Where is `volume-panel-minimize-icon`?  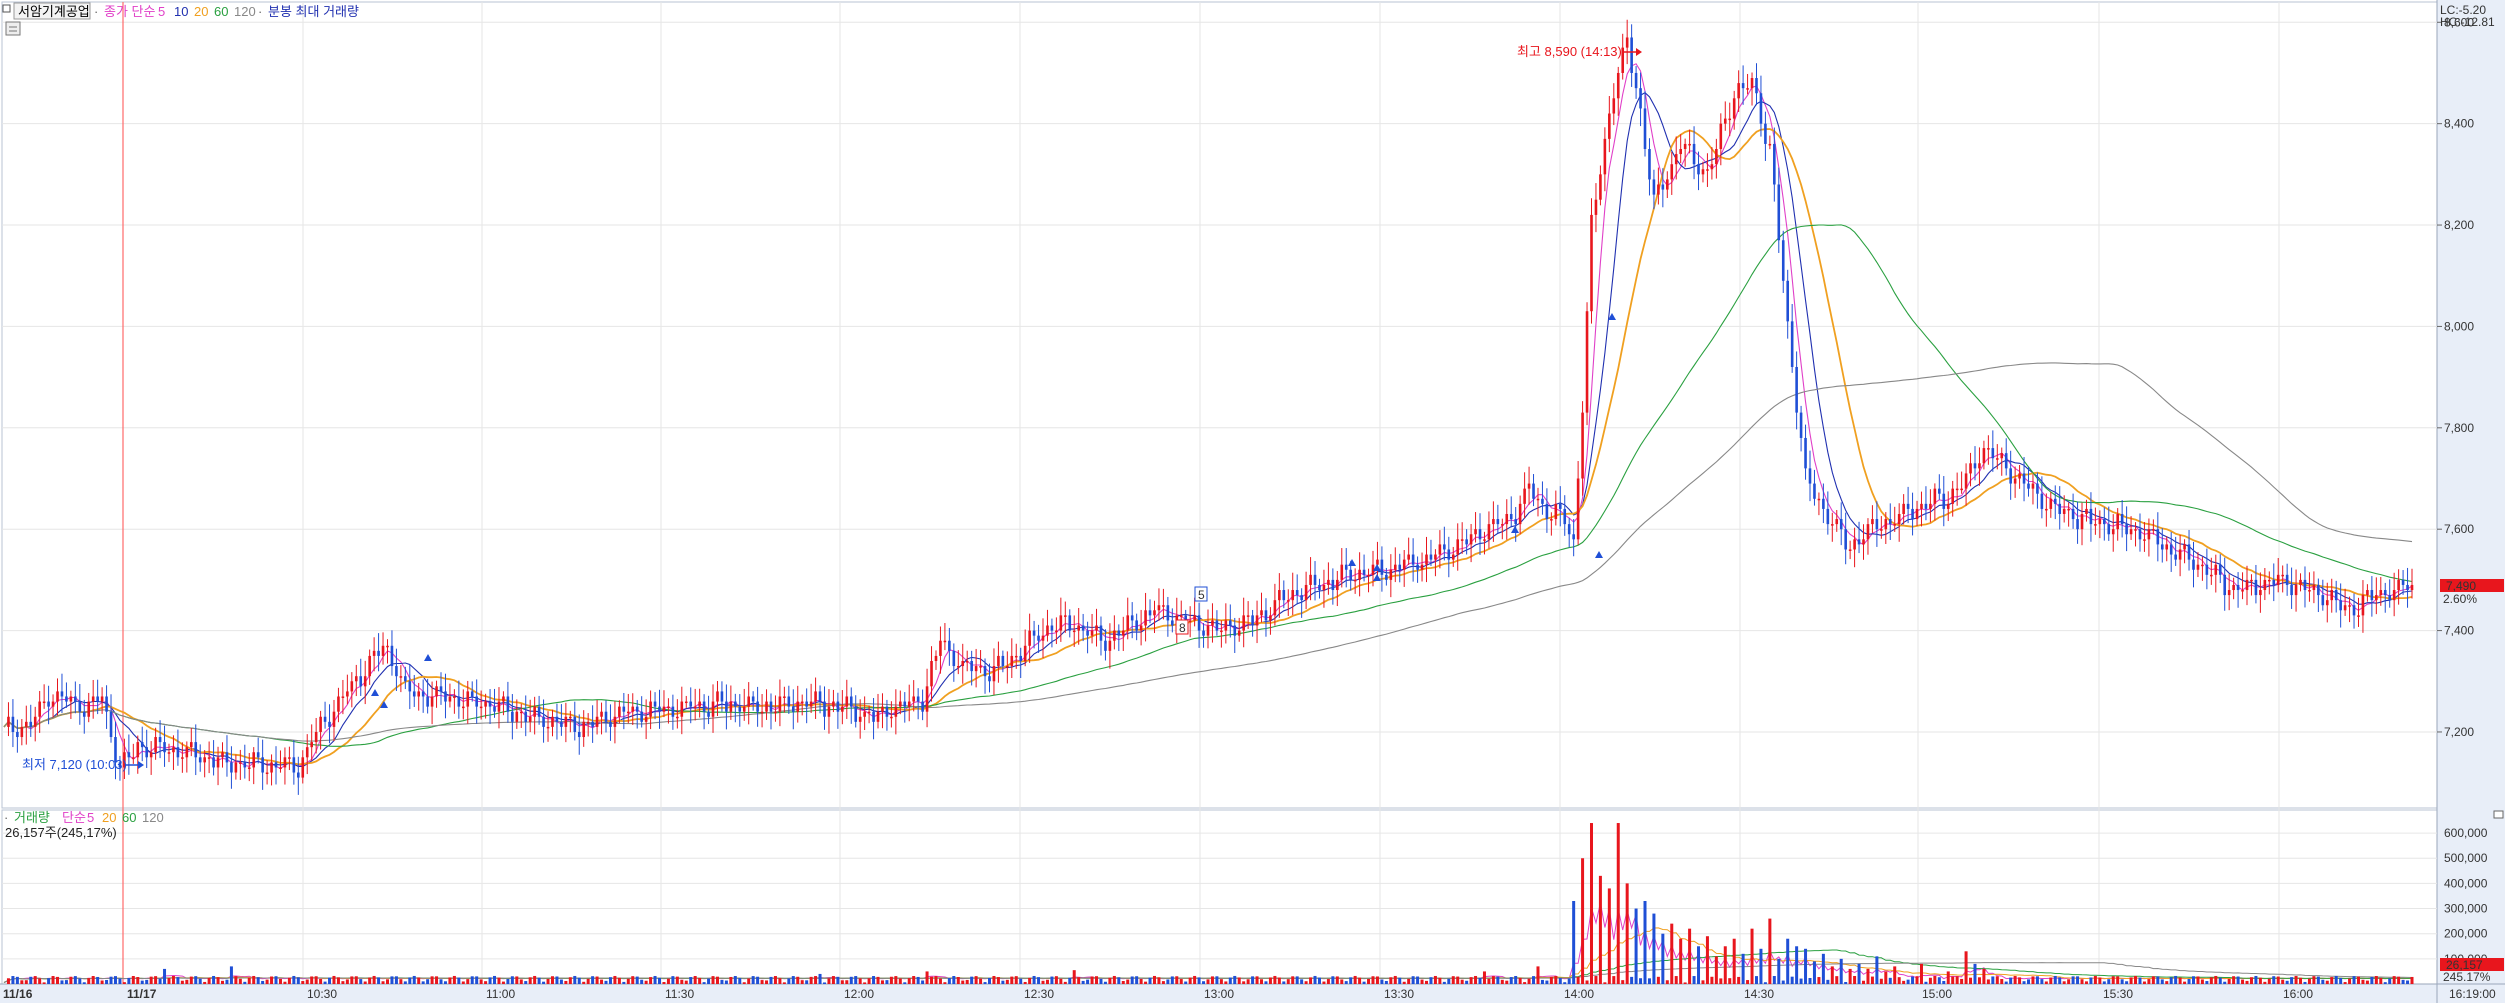 volume-panel-minimize-icon is located at coordinates (2498, 814).